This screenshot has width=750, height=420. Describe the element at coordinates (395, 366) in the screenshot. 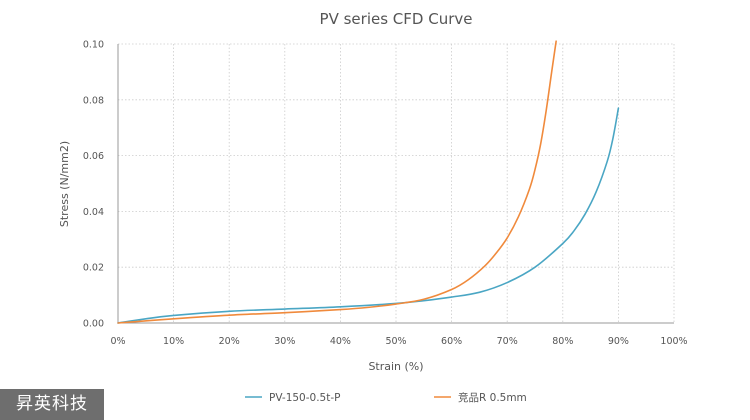

I see `x-axis-label: Strain (%)` at that location.